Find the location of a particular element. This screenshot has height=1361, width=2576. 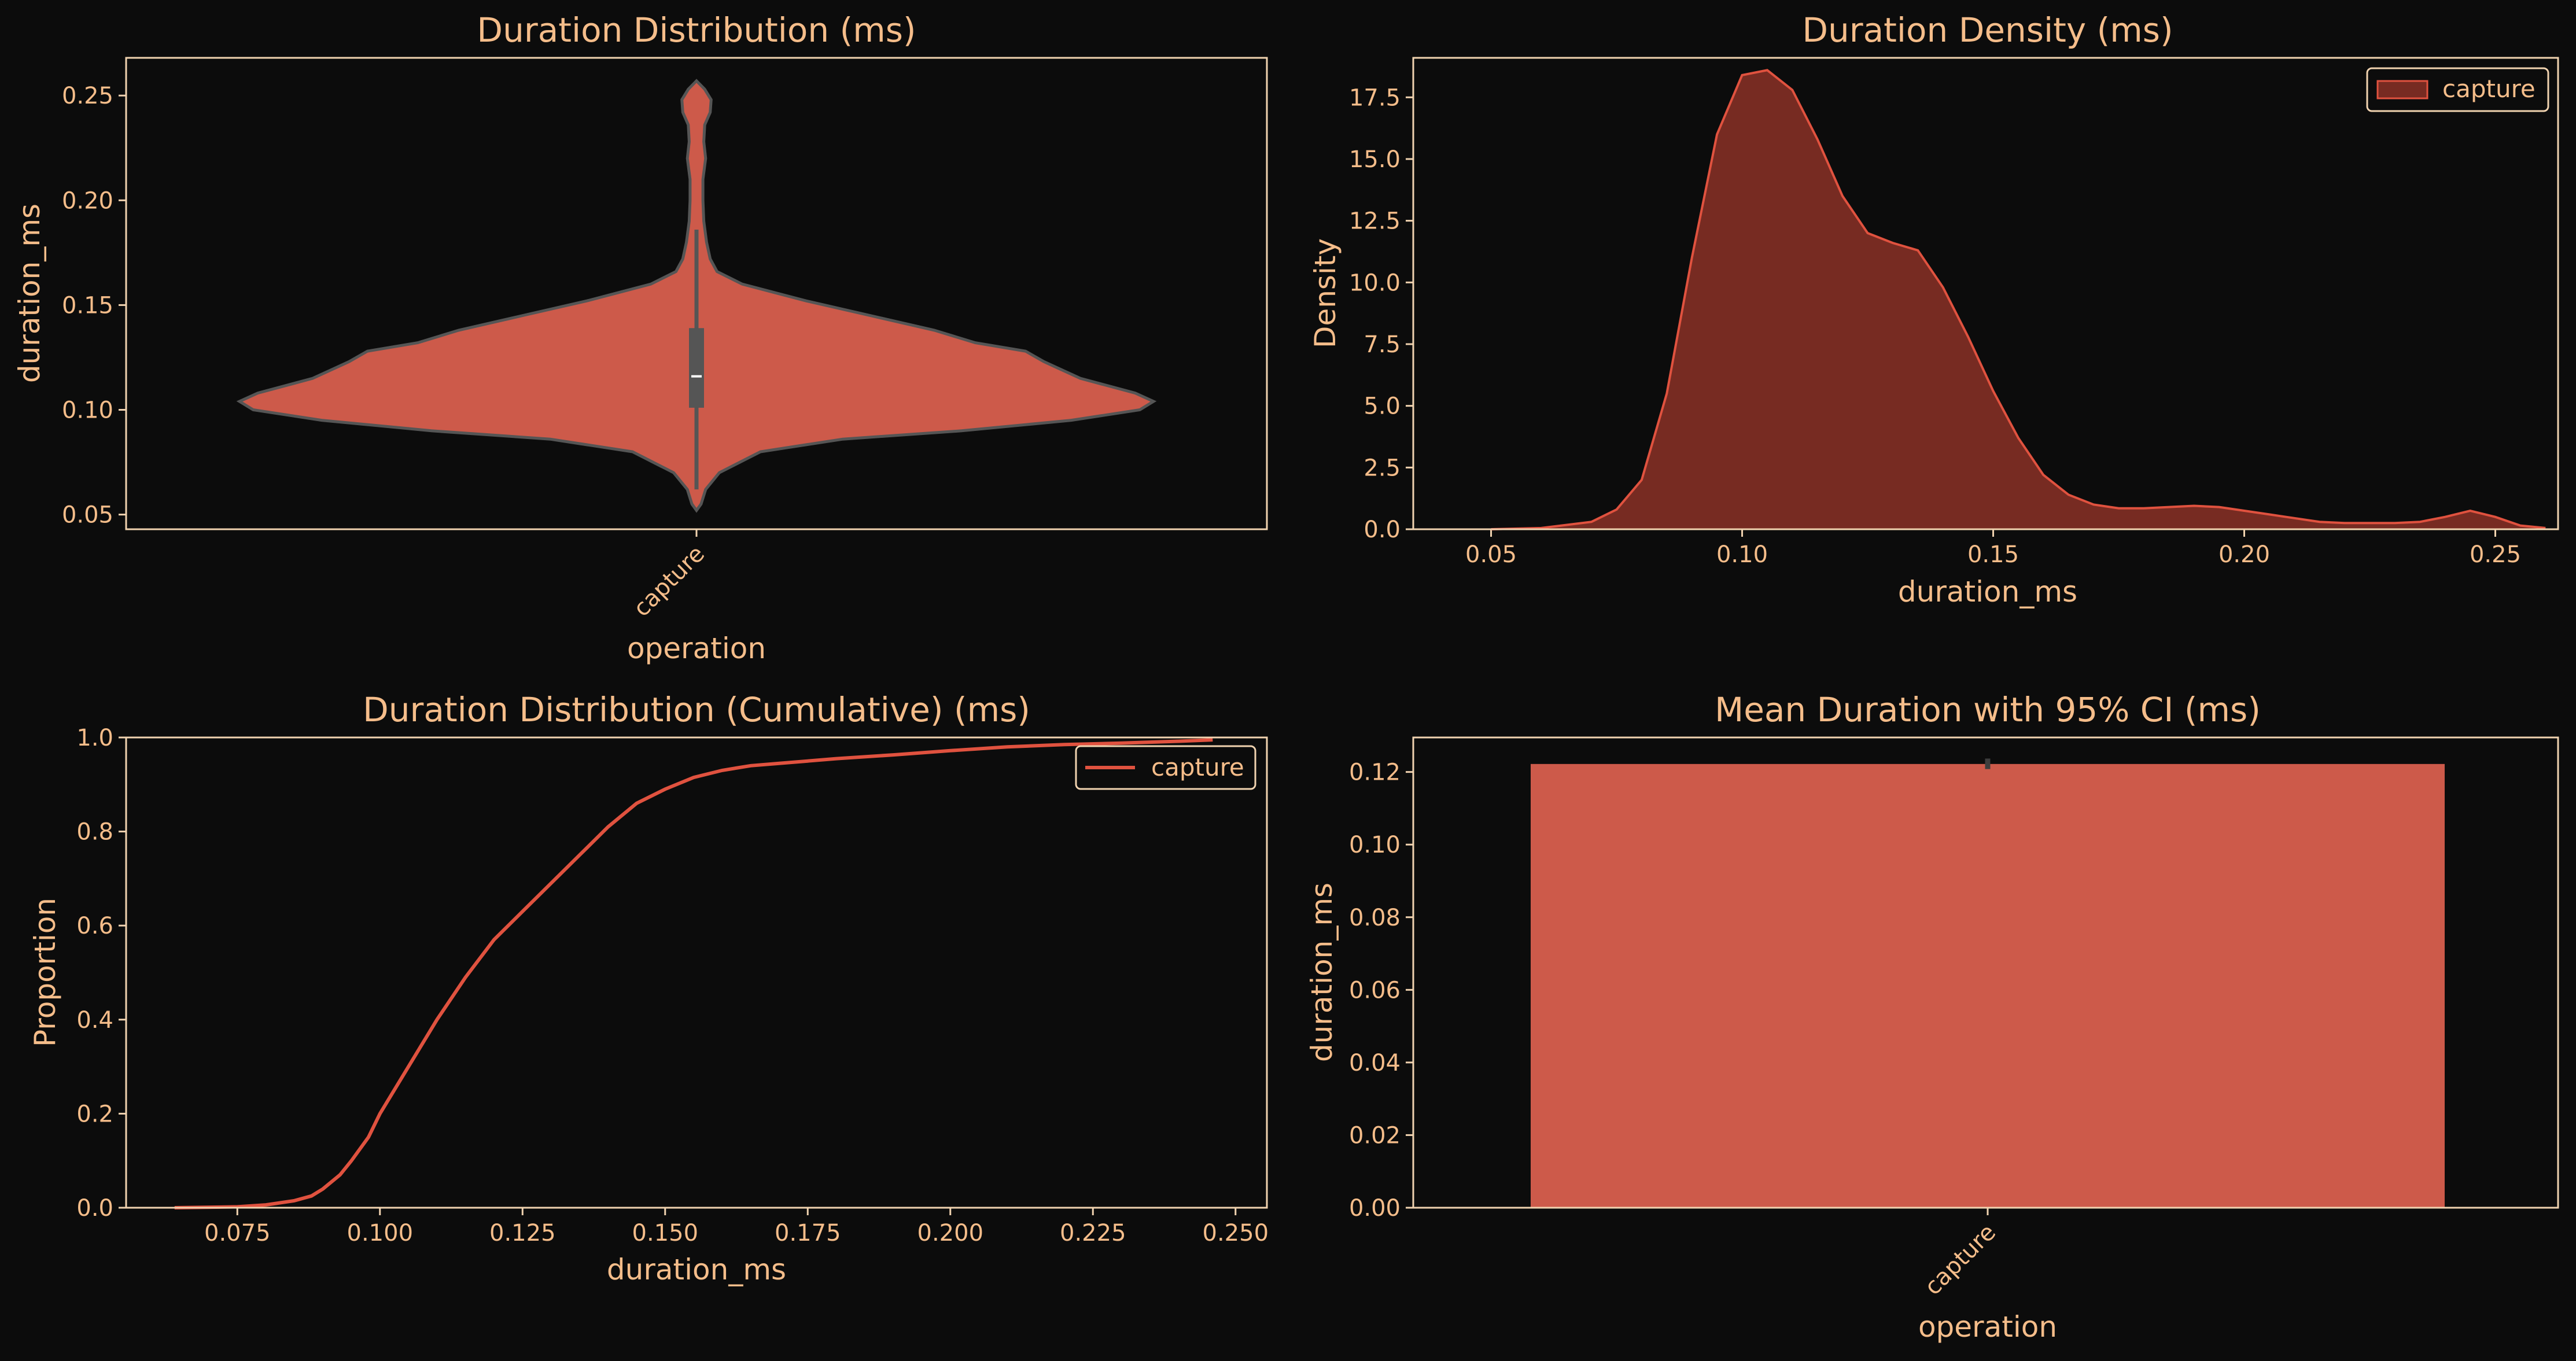

ecdf-y-tick-label: 0.4 is located at coordinates (94, 1020).